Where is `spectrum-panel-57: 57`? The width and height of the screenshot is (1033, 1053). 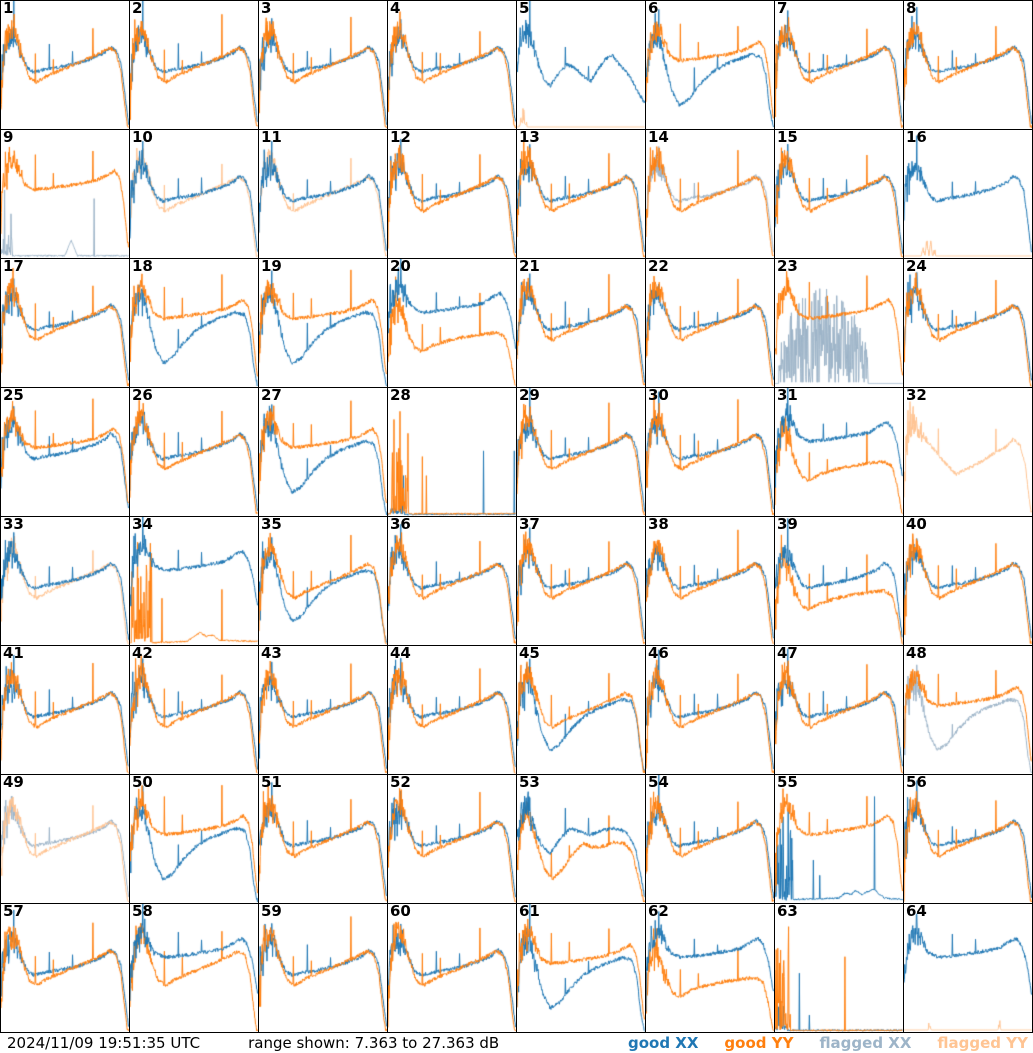 spectrum-panel-57: 57 is located at coordinates (65, 968).